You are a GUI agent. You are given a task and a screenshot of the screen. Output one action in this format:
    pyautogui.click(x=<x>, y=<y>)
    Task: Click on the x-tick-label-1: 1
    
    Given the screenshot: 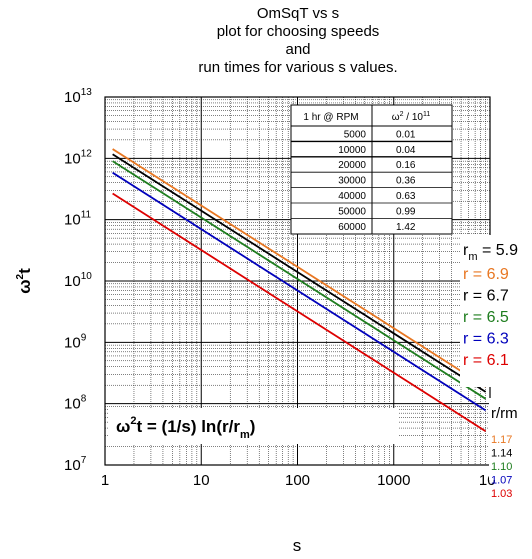 What is the action you would take?
    pyautogui.click(x=105, y=480)
    